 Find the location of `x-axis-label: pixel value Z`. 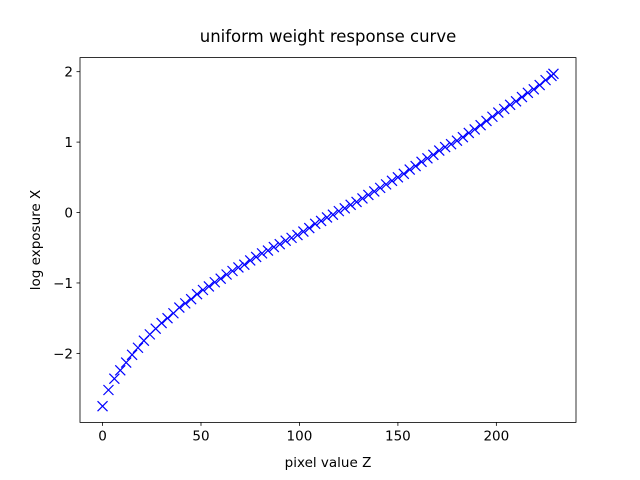

x-axis-label: pixel value Z is located at coordinates (328, 463).